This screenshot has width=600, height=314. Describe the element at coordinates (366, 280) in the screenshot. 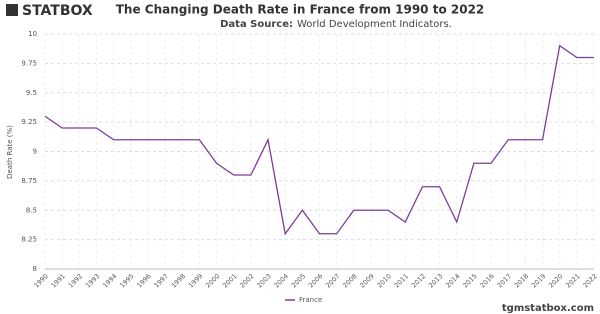

I see `x-tick-label: 2009` at that location.